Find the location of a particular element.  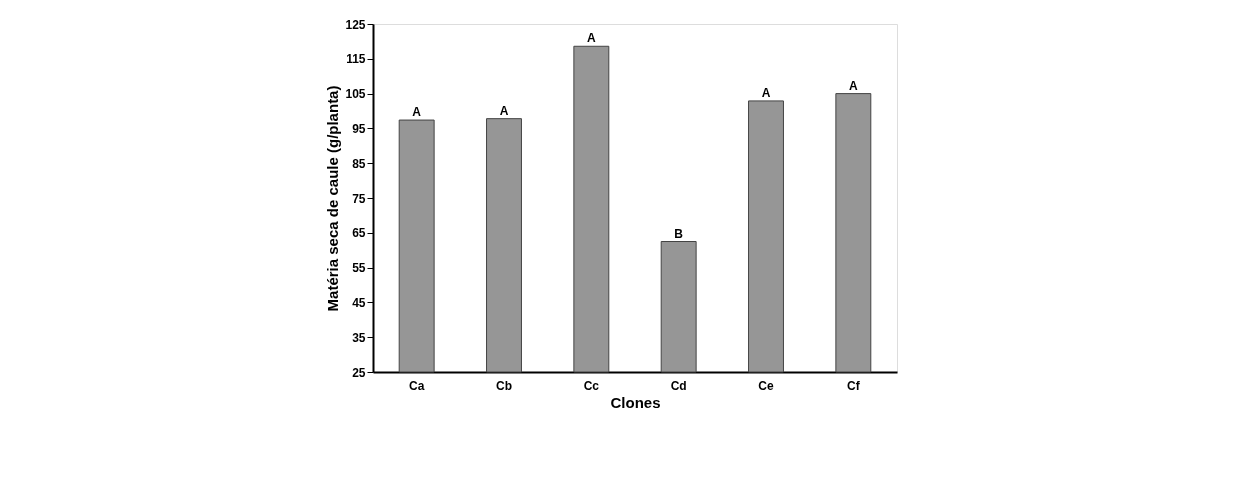

y-tick-label: 125 is located at coordinates (355, 24).